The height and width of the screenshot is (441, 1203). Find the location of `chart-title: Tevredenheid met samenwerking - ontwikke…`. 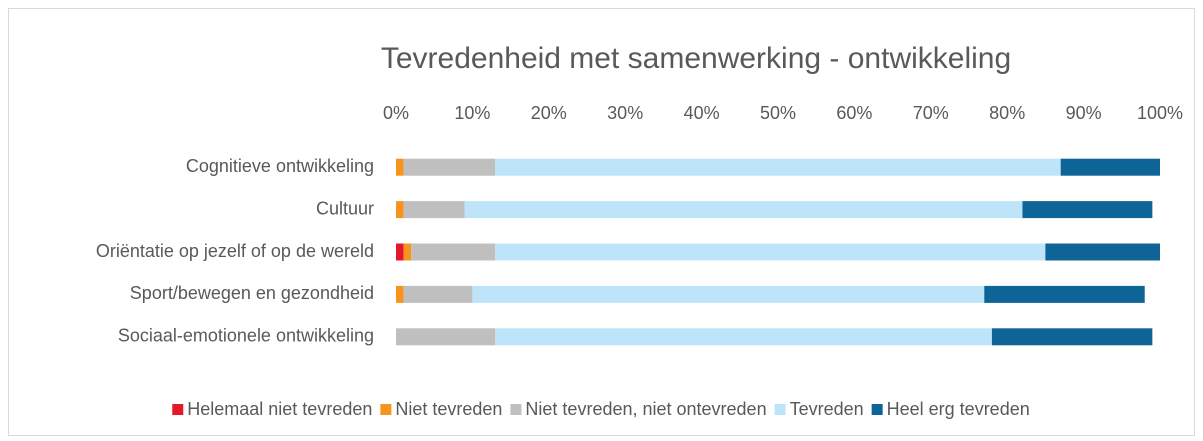

chart-title: Tevredenheid met samenwerking - ontwikke… is located at coordinates (696, 58).